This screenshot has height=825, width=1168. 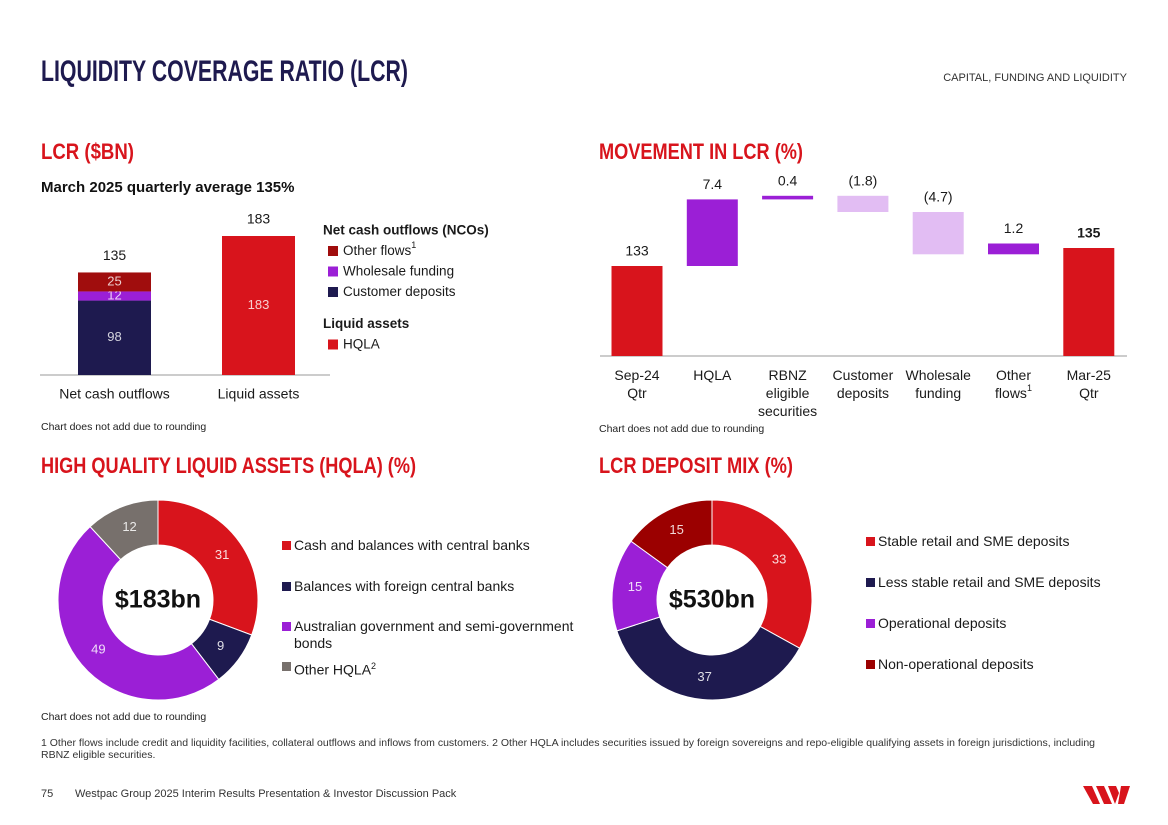 What do you see at coordinates (696, 465) in the screenshot?
I see `chart-title: LCR DEPOSIT MIX (%)` at bounding box center [696, 465].